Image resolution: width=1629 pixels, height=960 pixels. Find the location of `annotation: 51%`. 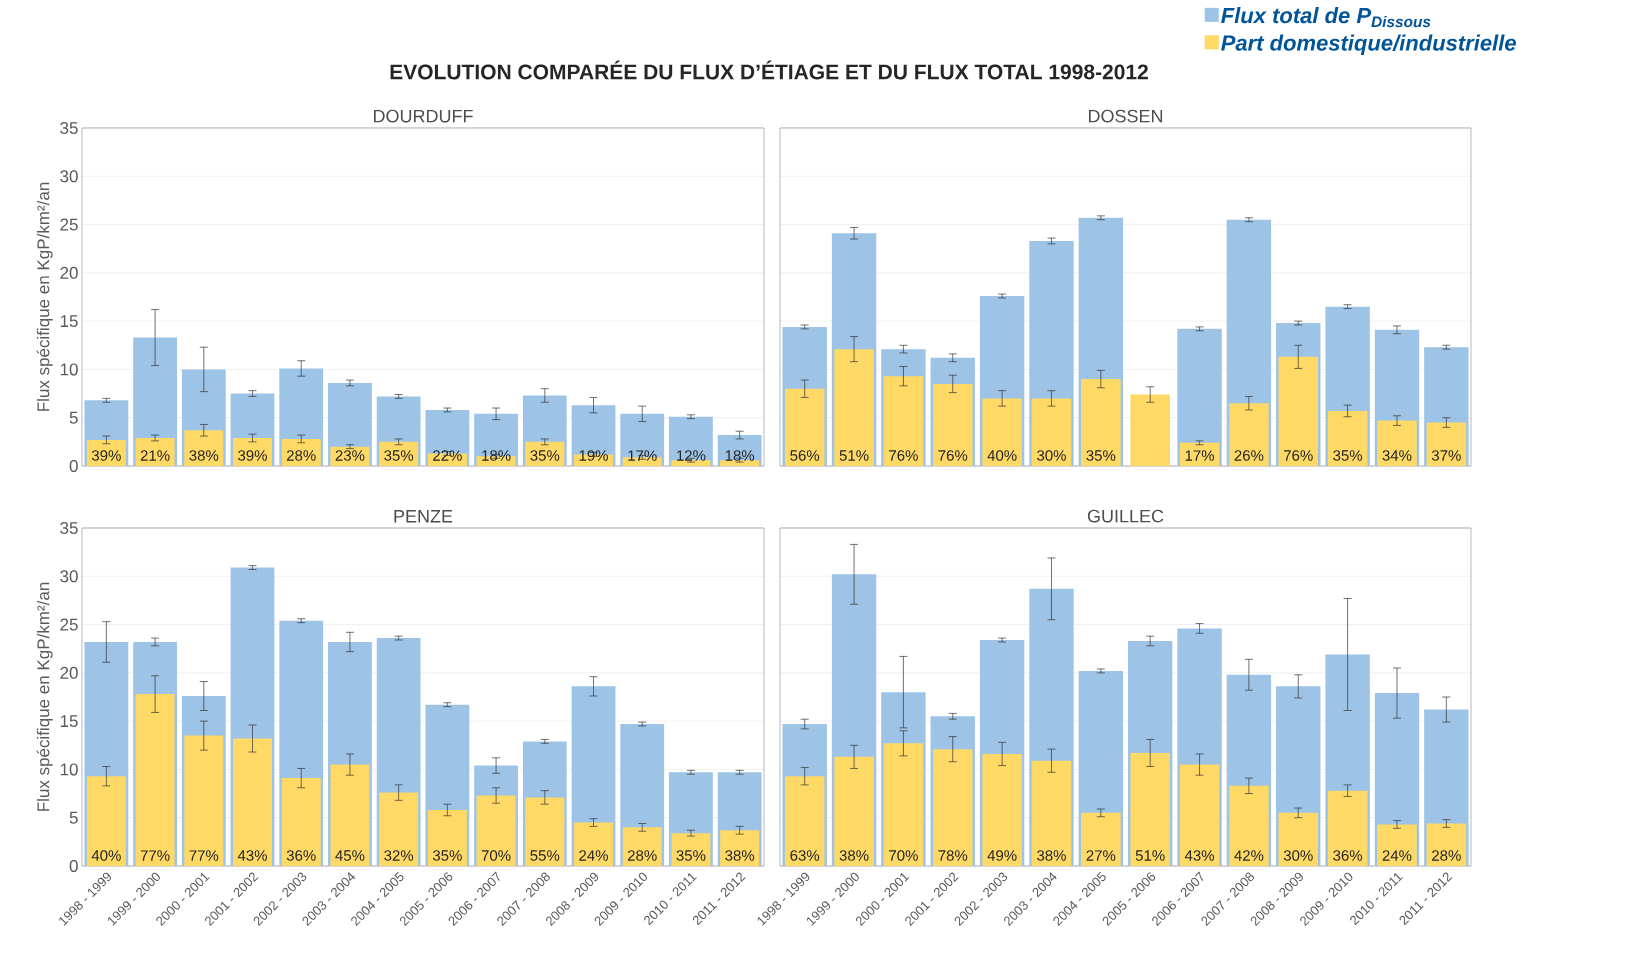

annotation: 51% is located at coordinates (854, 455).